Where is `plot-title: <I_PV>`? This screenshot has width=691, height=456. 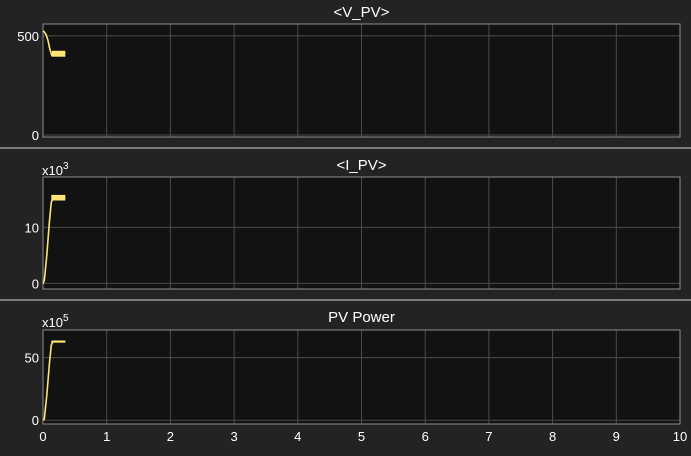
plot-title: <I_PV> is located at coordinates (361, 165).